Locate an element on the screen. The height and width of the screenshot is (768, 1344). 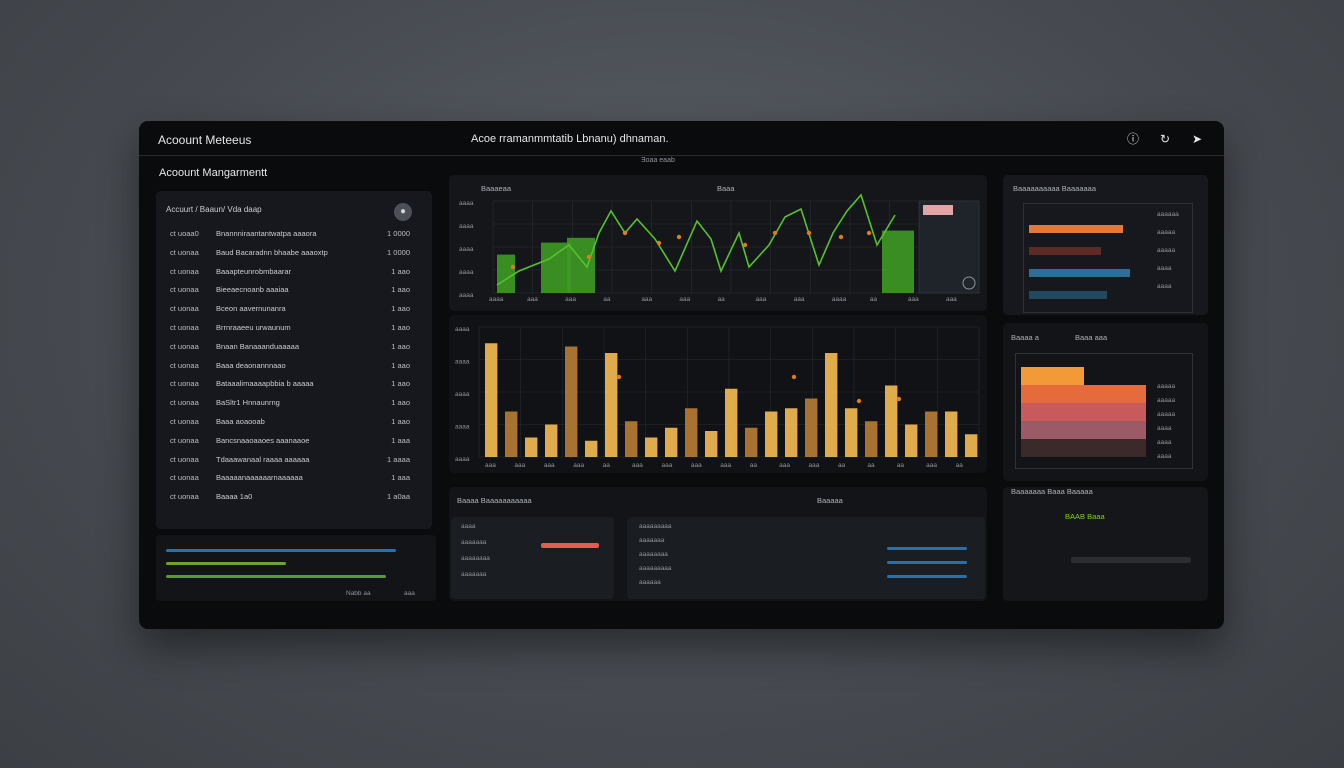
account-name: Bieeaecnoanb aaaiaa is located at coordinates (252, 290).